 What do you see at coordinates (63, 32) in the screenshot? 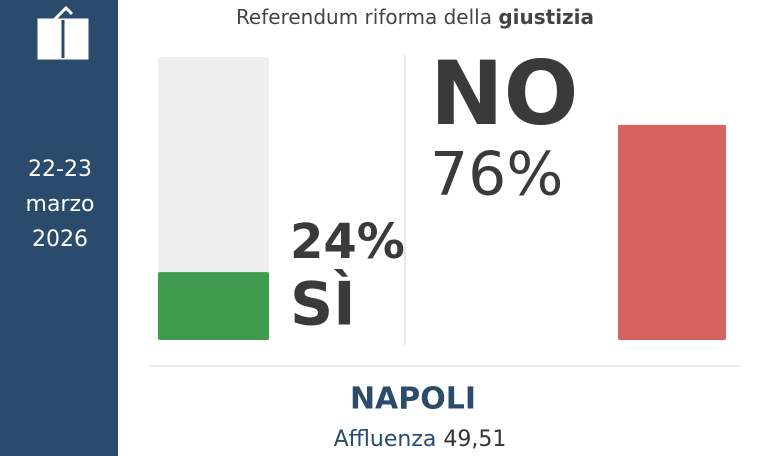
I see `ballot-icon` at bounding box center [63, 32].